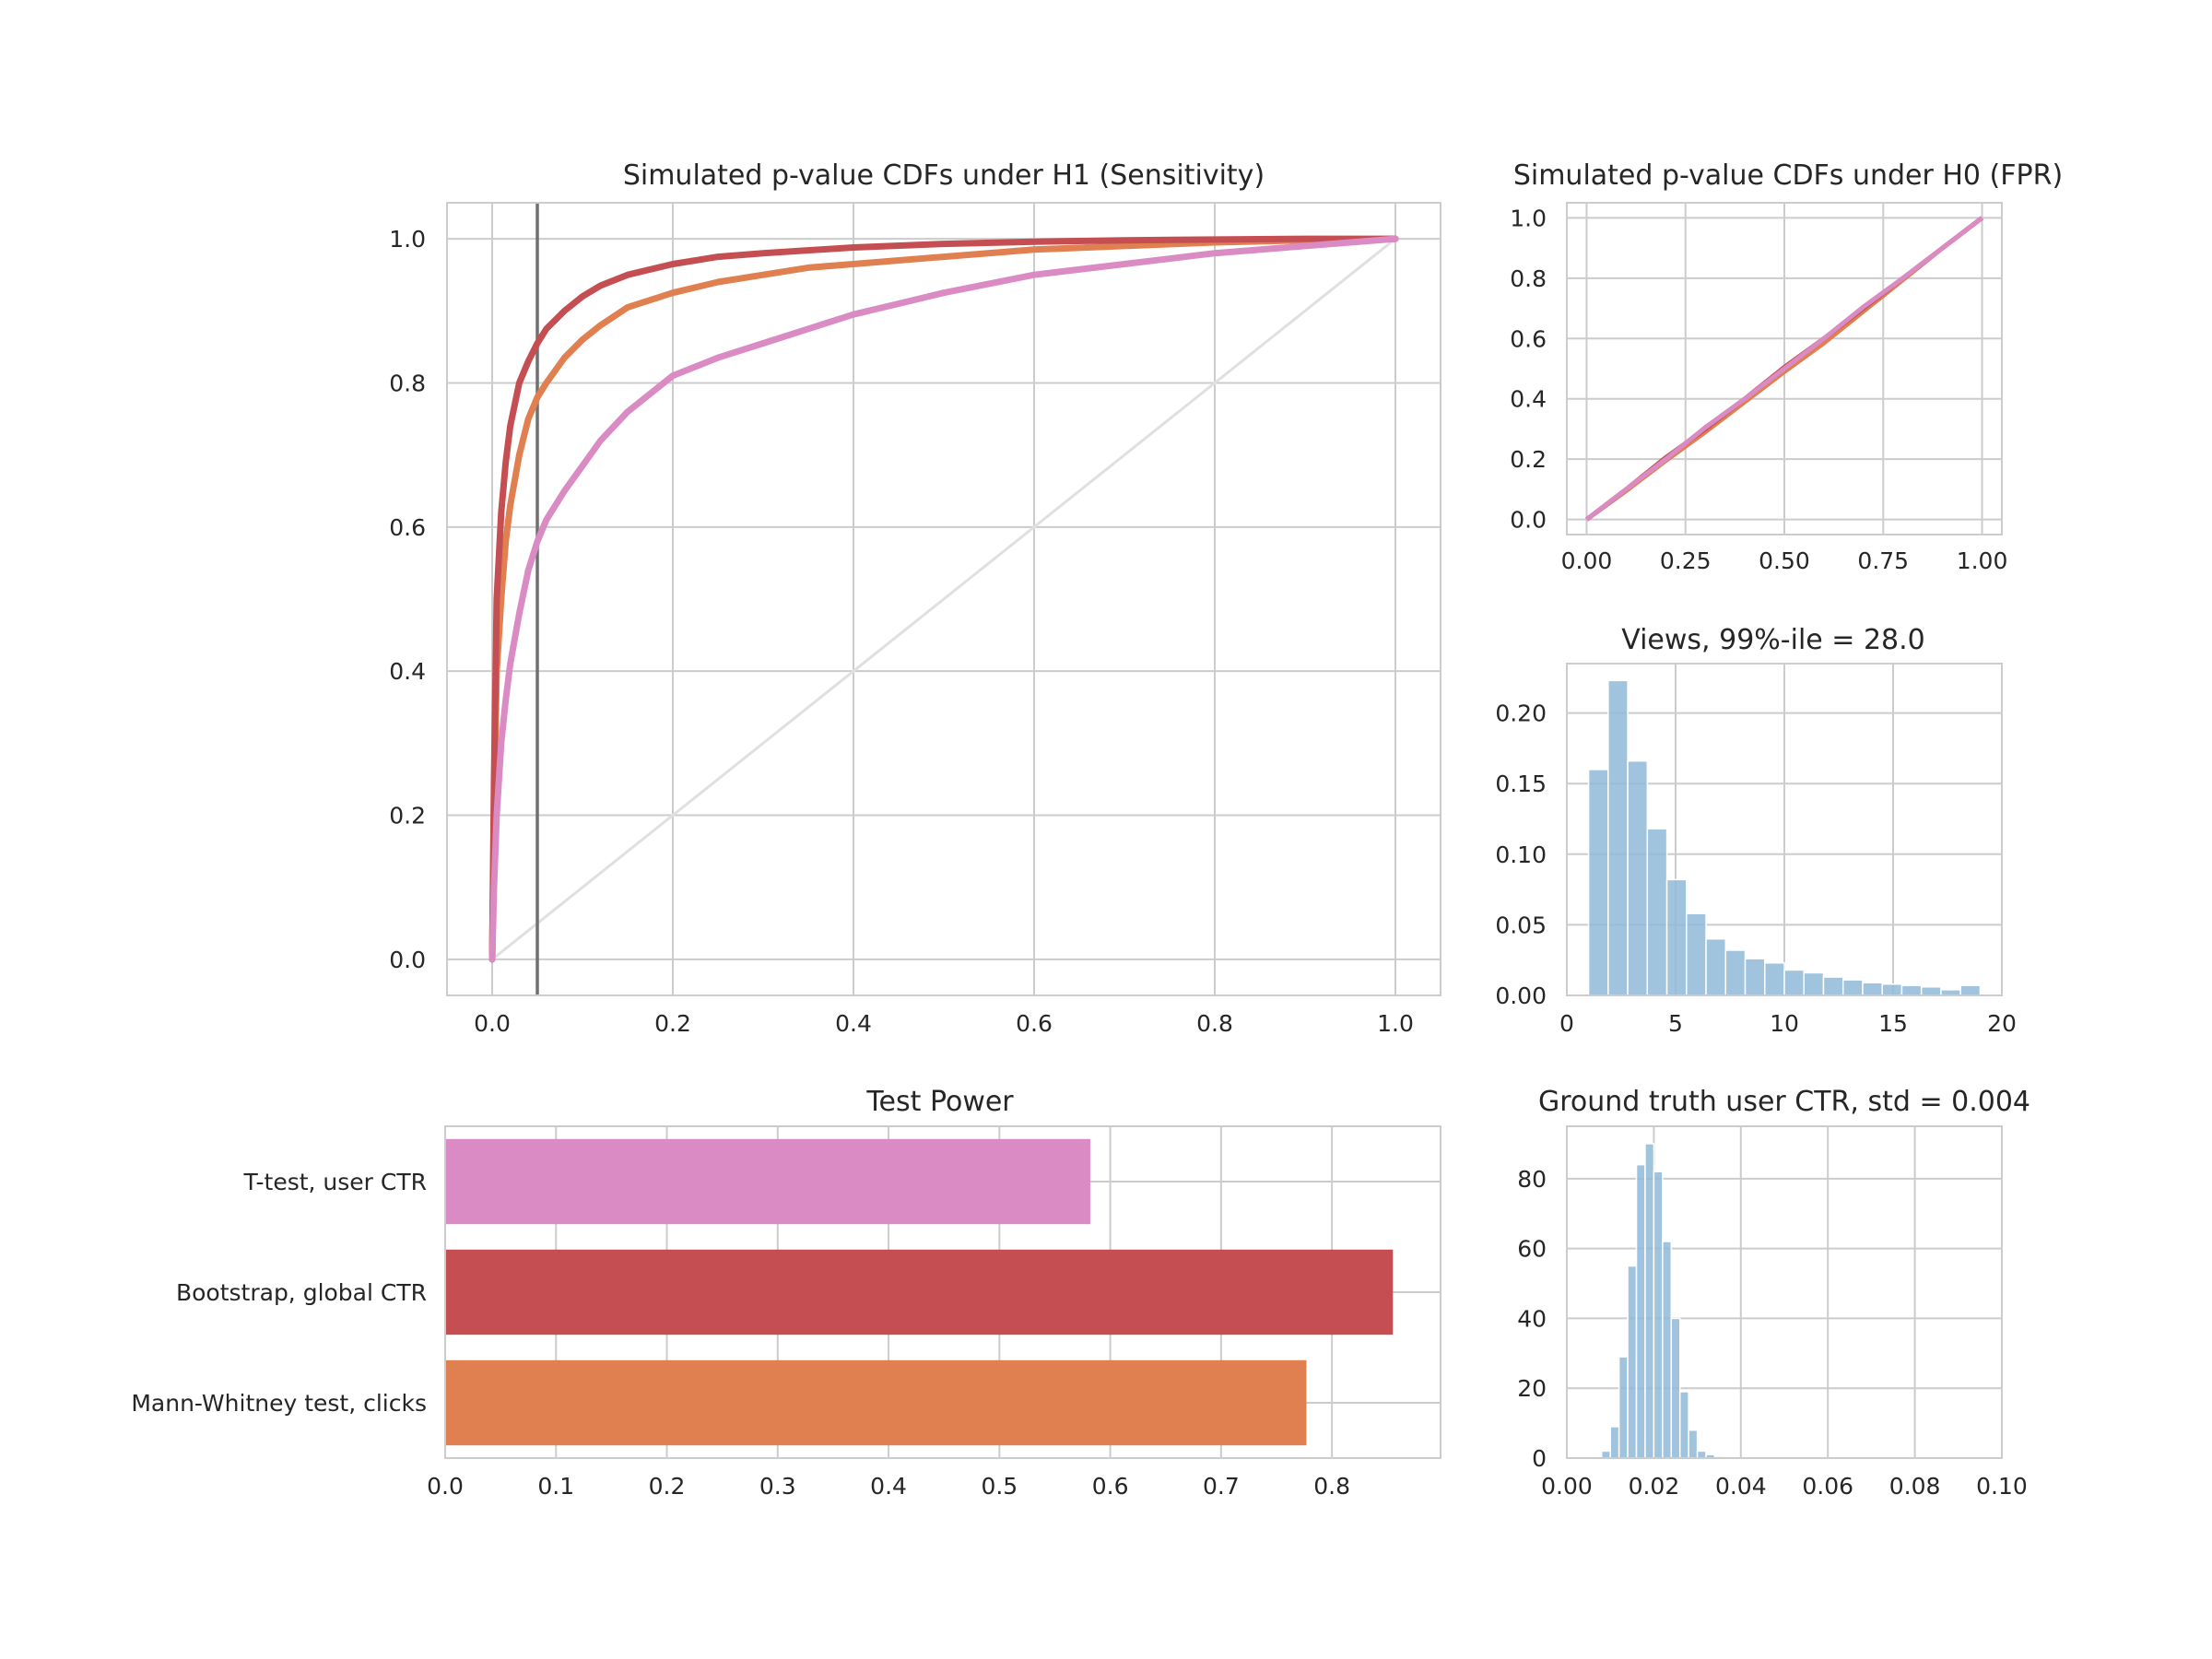 The image size is (2212, 1659). What do you see at coordinates (1528, 459) in the screenshot?
I see `h0-y-tick-1: 0.2` at bounding box center [1528, 459].